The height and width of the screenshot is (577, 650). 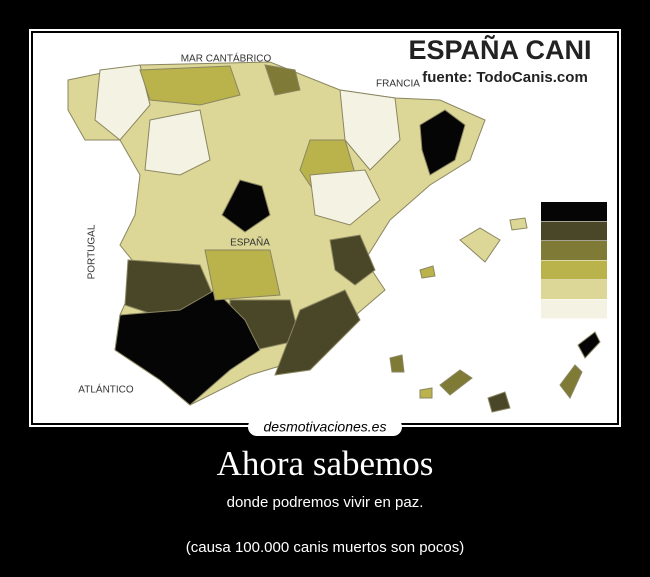 What do you see at coordinates (250, 242) in the screenshot?
I see `map-label: ESPAÑA` at bounding box center [250, 242].